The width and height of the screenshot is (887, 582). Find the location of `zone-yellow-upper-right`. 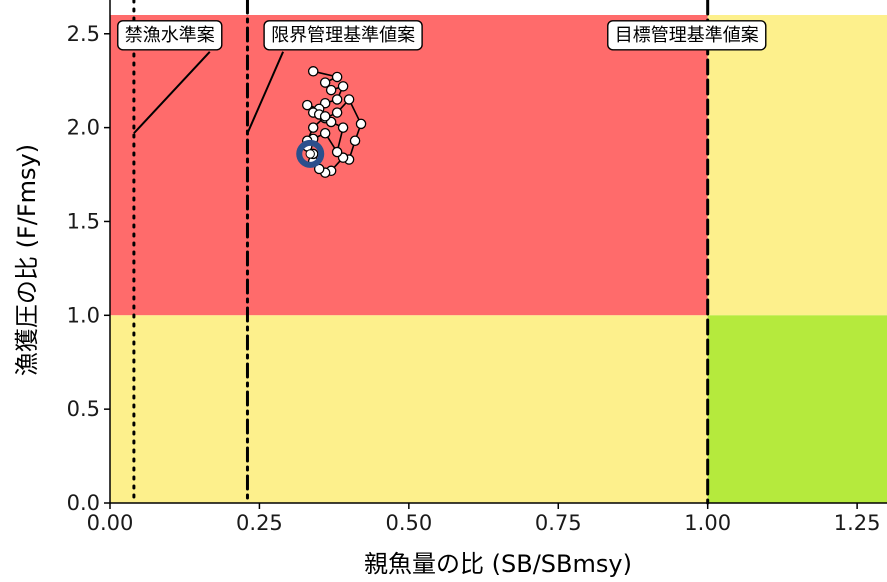

zone-yellow-upper-right is located at coordinates (797, 165).